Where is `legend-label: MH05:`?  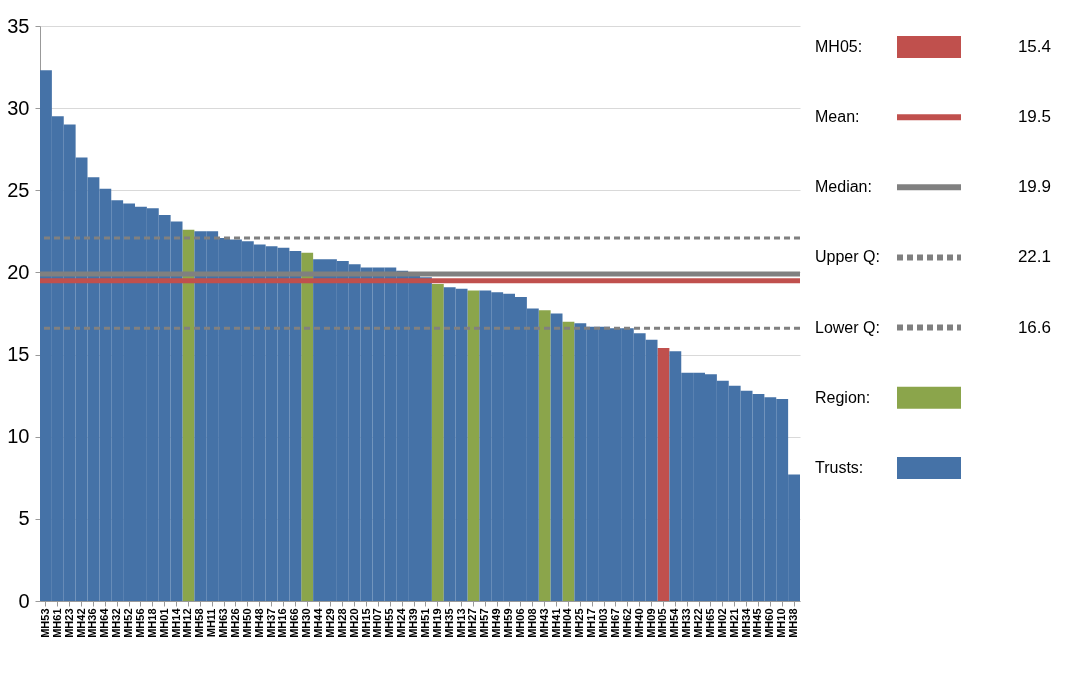 legend-label: MH05: is located at coordinates (839, 47).